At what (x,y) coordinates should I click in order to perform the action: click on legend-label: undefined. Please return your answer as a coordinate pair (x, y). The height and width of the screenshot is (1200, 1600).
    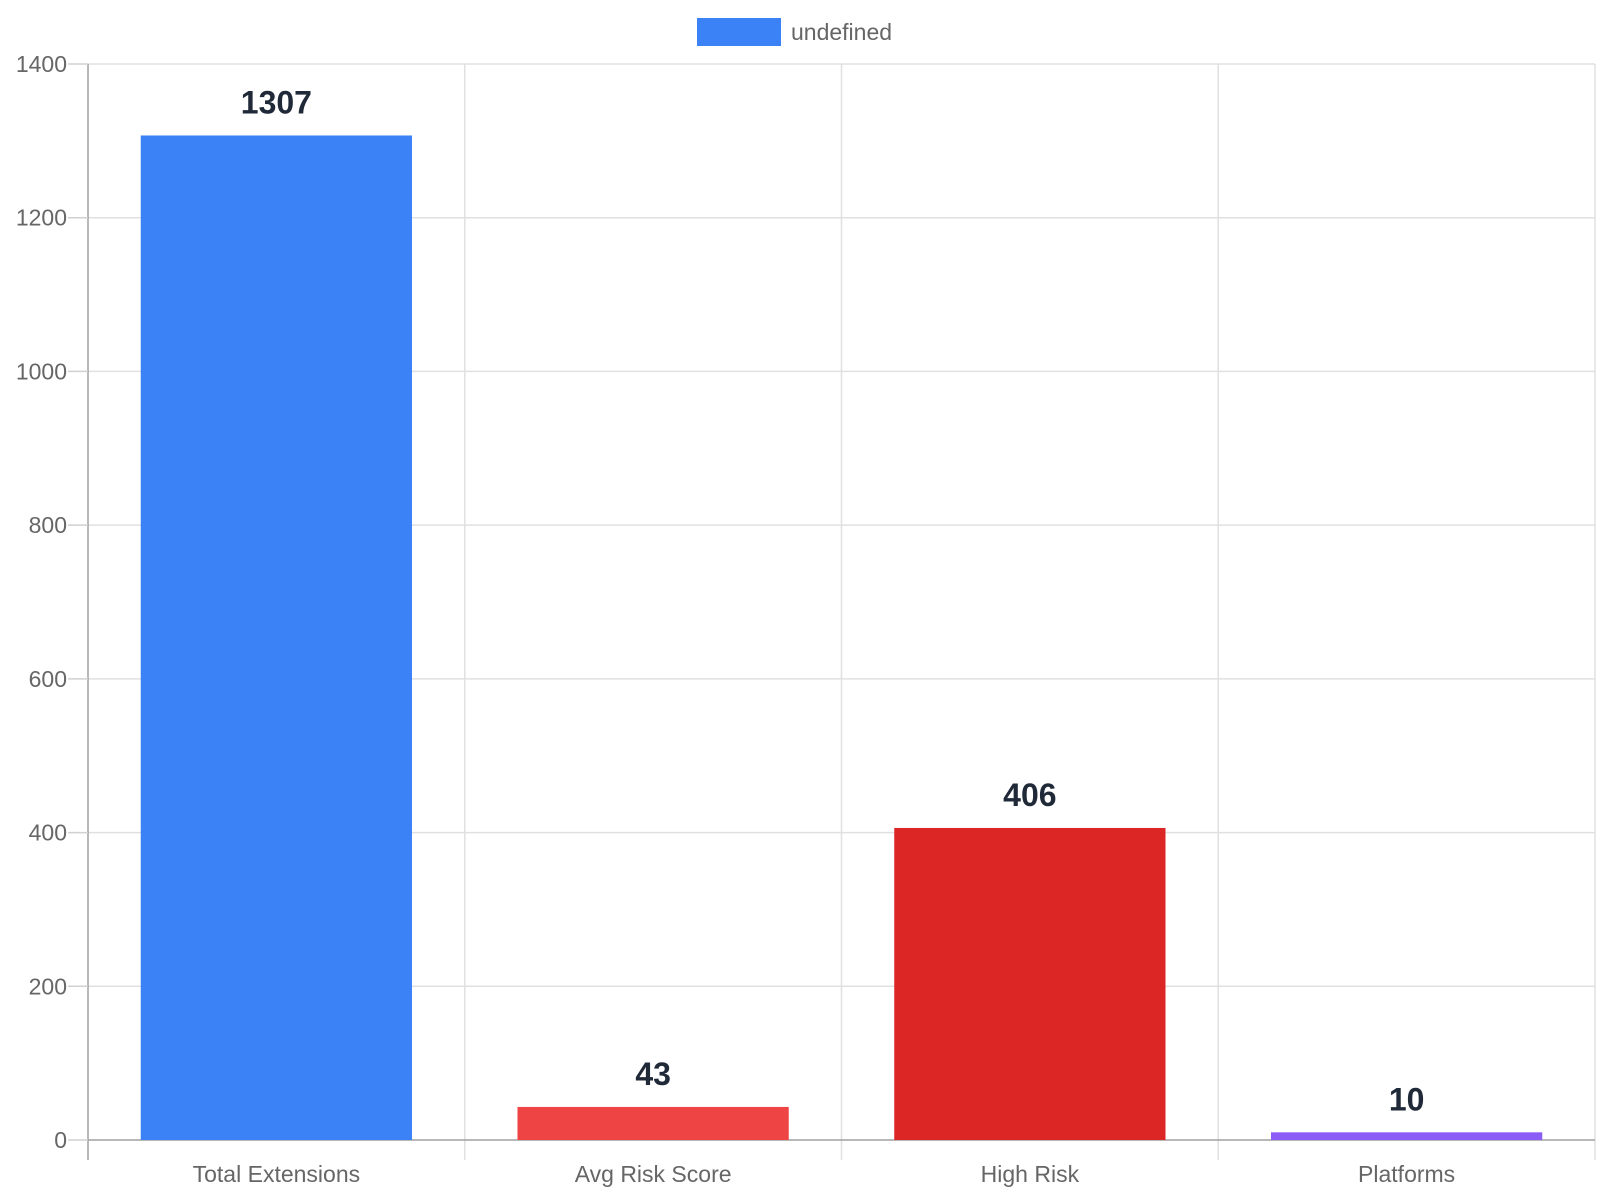
    Looking at the image, I should click on (841, 32).